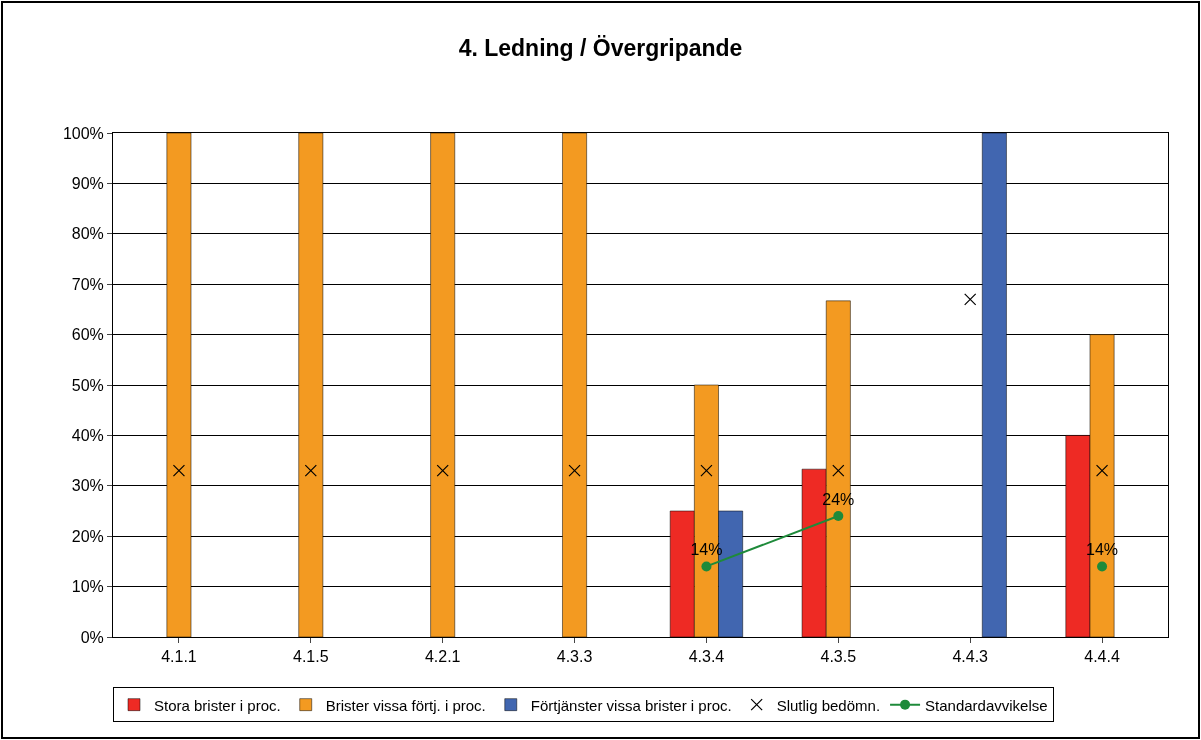 The width and height of the screenshot is (1201, 740). Describe the element at coordinates (828, 705) in the screenshot. I see `legend-label: Slutlig bedömn.` at that location.